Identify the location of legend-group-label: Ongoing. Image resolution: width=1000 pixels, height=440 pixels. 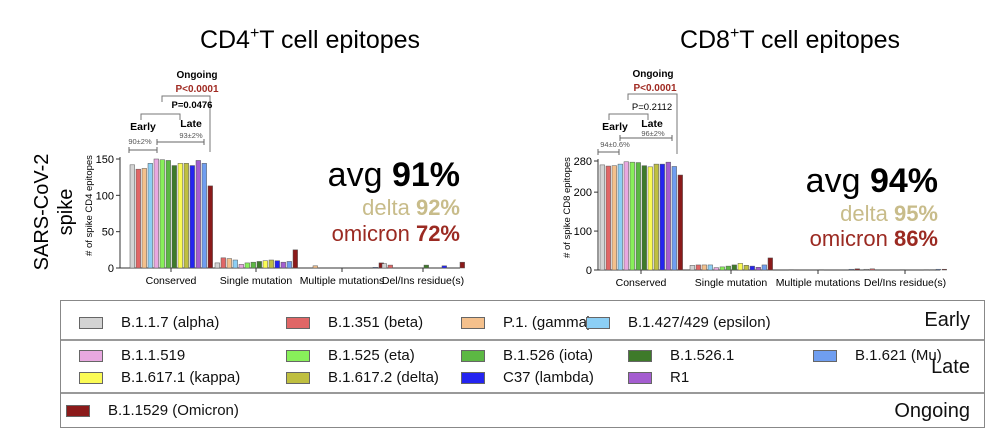
(932, 410).